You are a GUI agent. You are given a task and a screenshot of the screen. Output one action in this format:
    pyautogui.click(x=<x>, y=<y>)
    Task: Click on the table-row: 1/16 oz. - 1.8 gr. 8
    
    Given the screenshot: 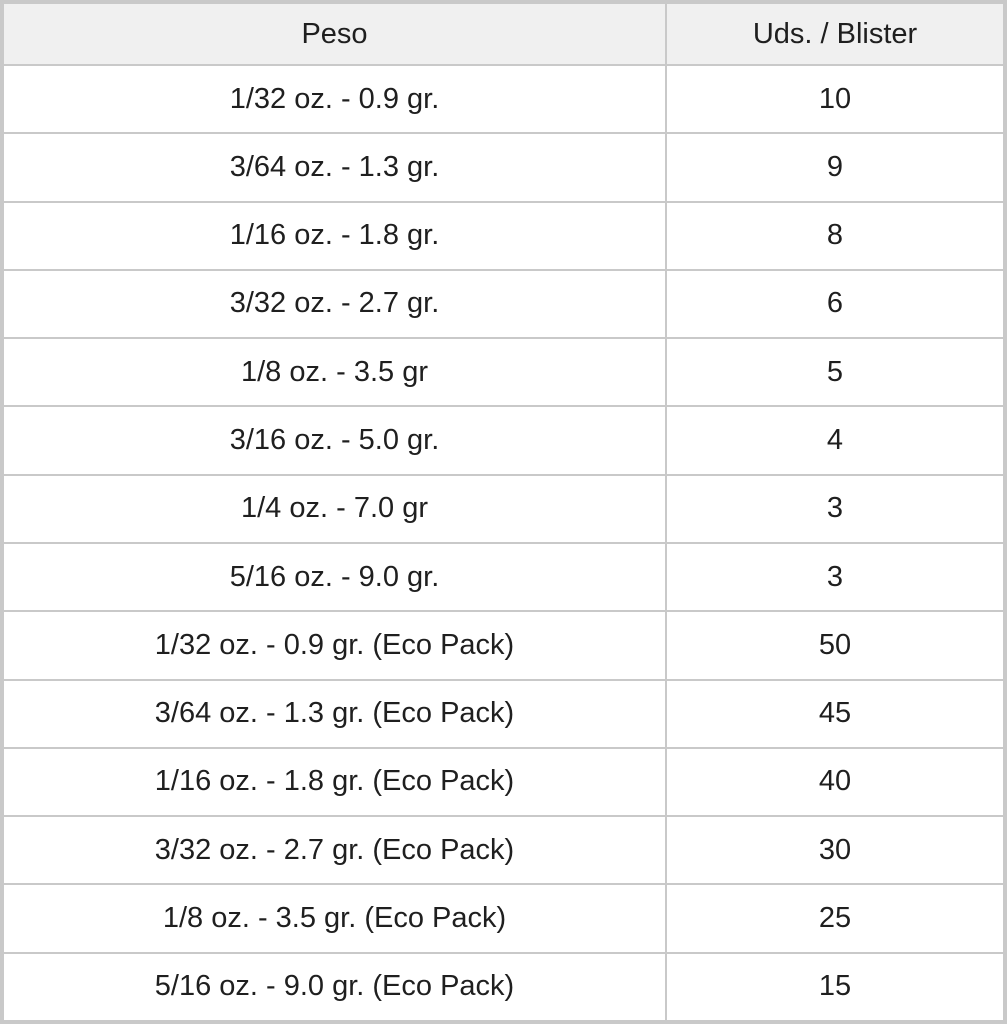 What is the action you would take?
    pyautogui.click(x=503, y=235)
    